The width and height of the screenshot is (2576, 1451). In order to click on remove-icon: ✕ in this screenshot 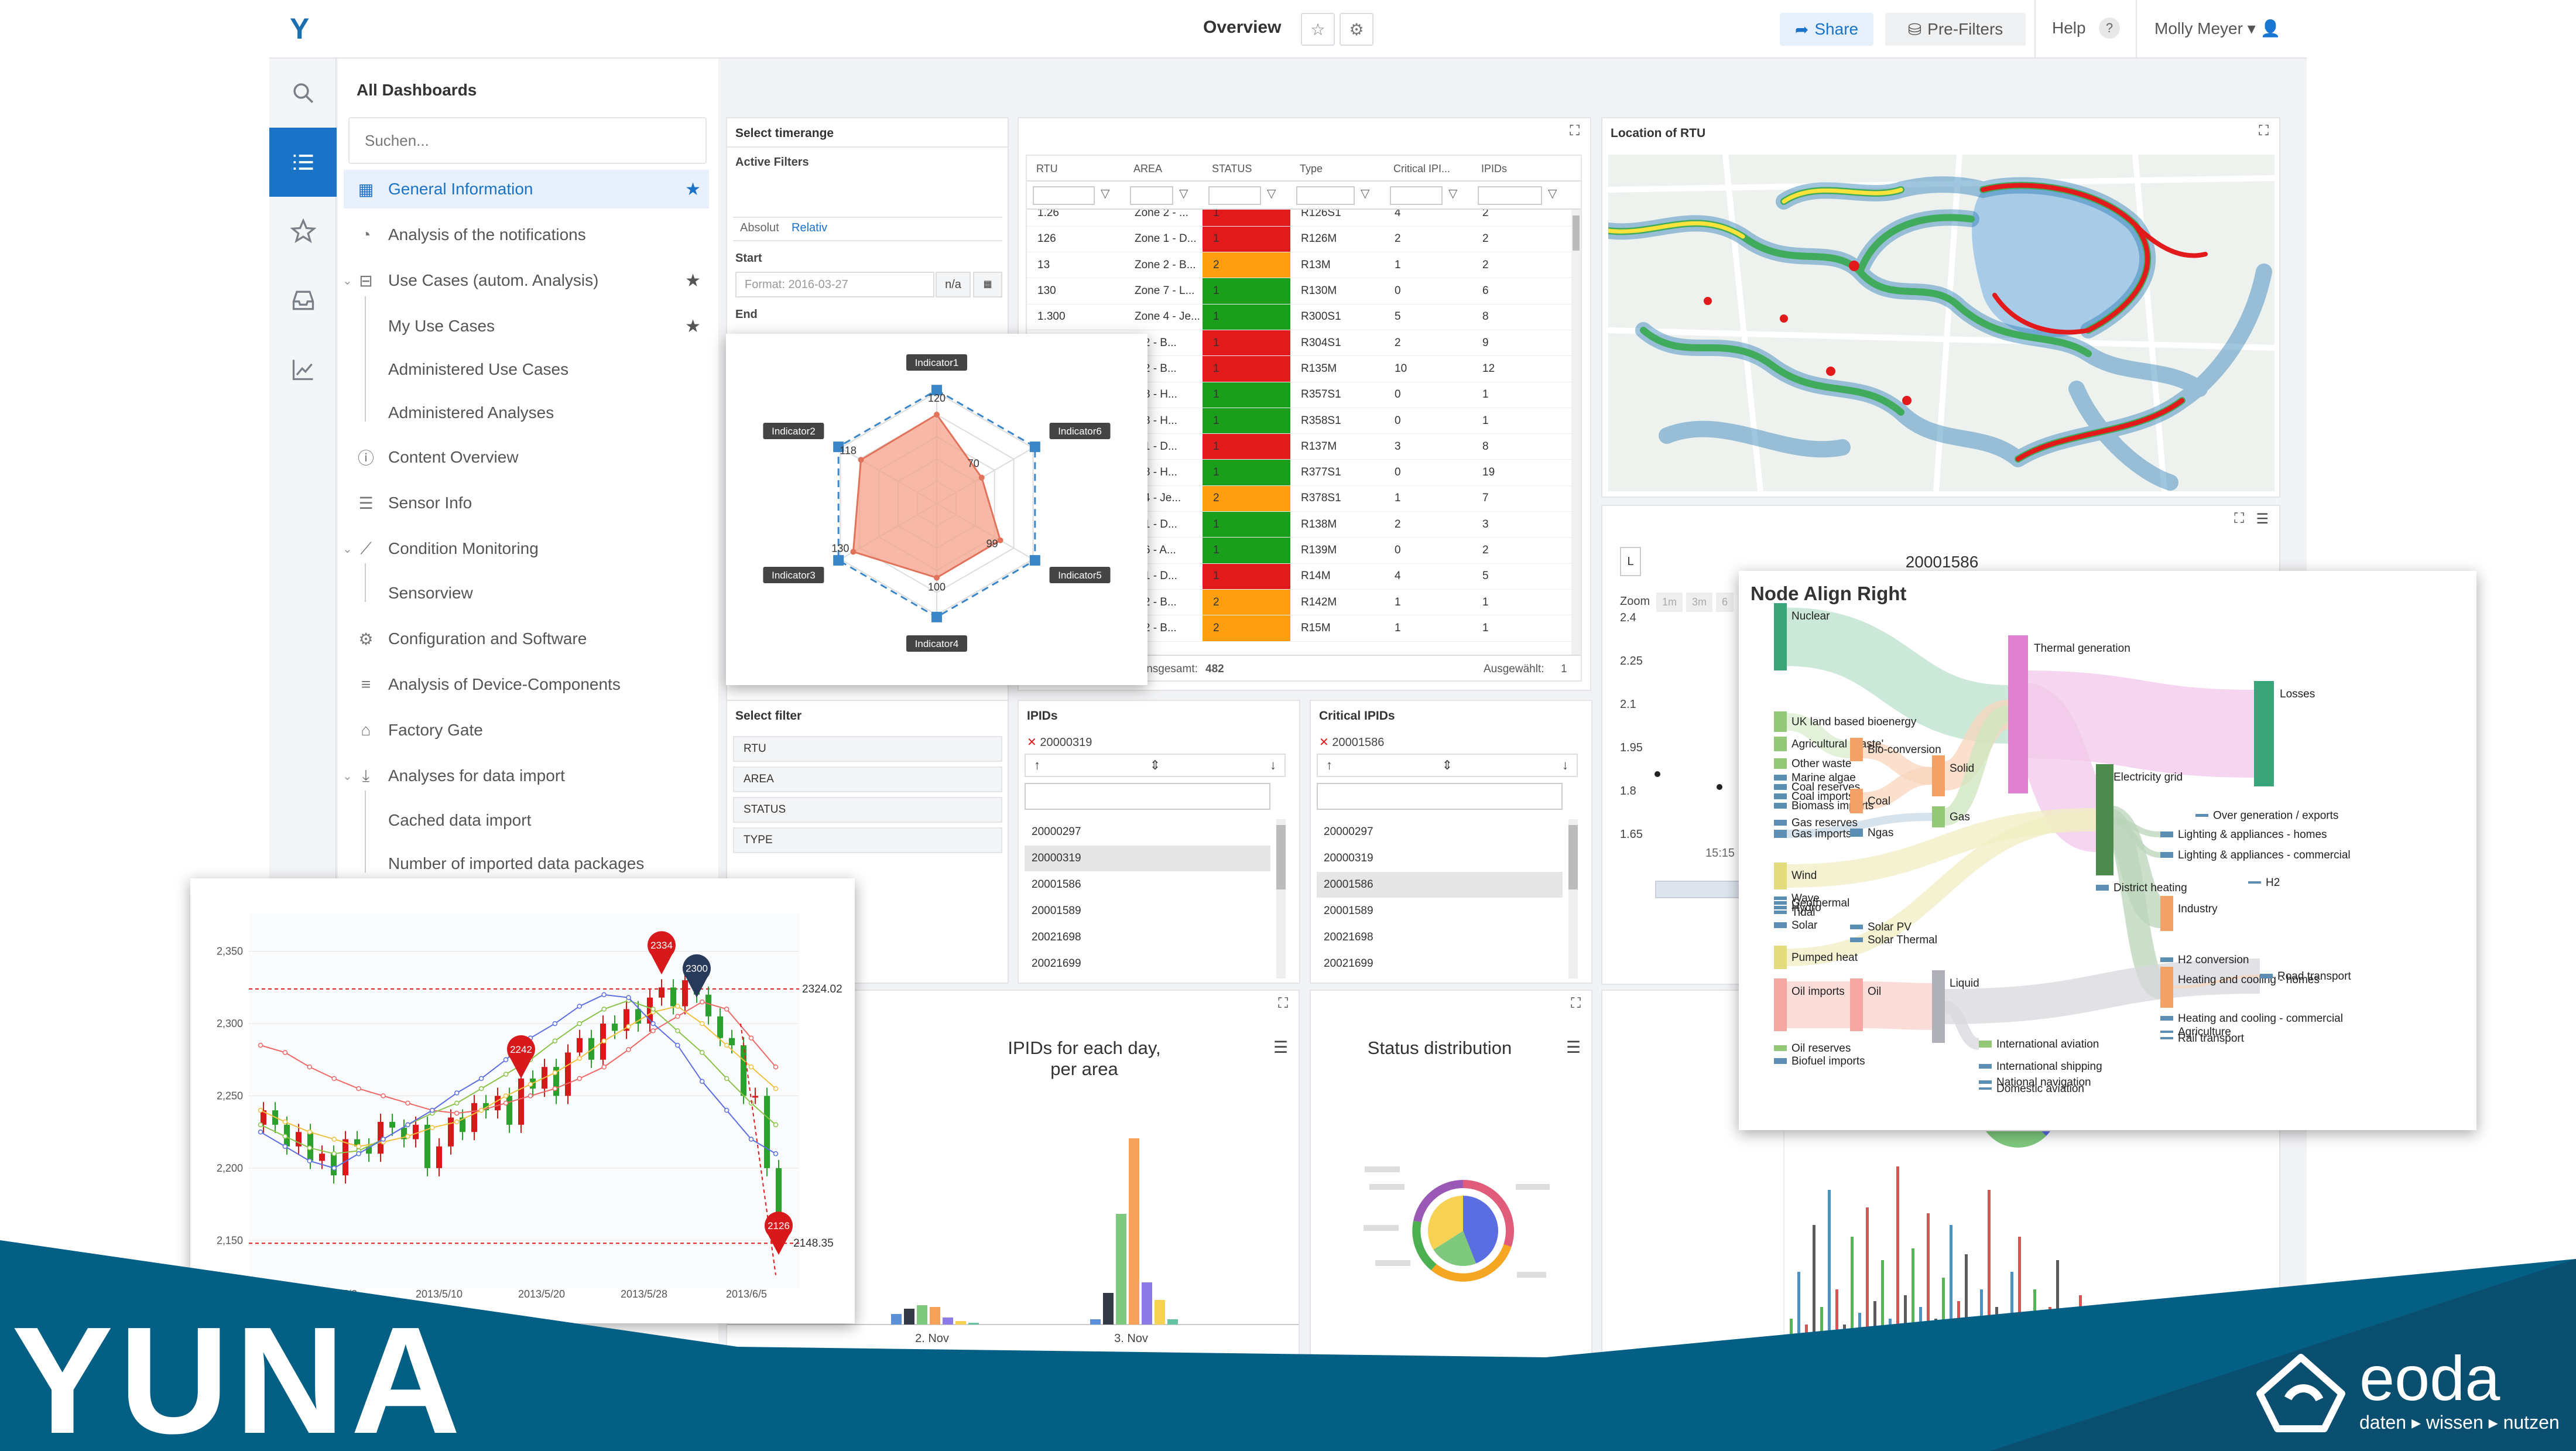, I will do `click(1324, 742)`.